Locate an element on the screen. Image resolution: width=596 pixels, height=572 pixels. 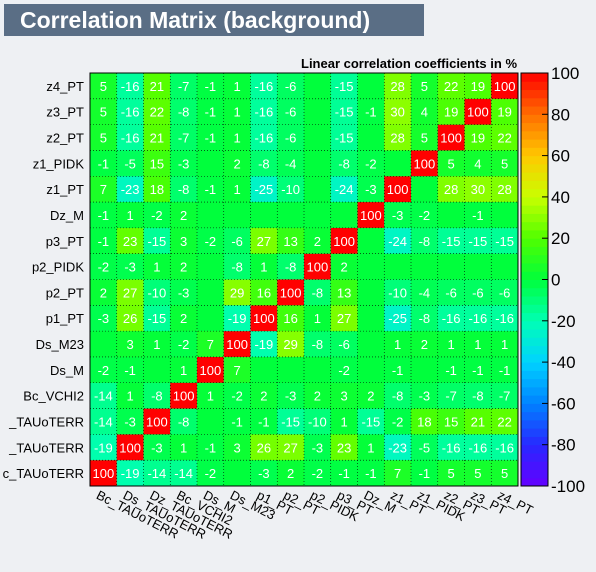
cell-value-label: 23 is located at coordinates (344, 447).